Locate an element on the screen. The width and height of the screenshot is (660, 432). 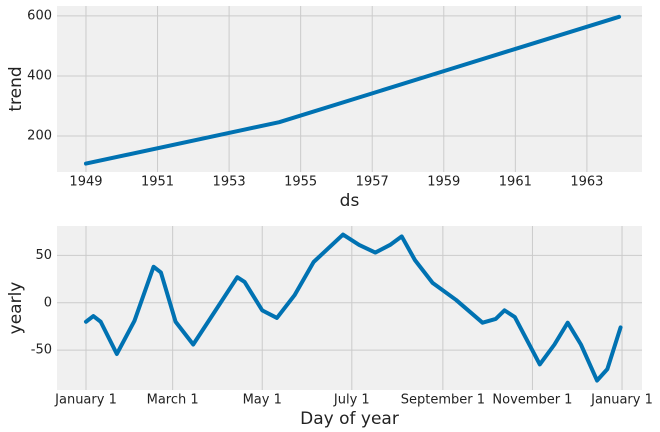
x-tick-label: 1963 is located at coordinates (586, 182).